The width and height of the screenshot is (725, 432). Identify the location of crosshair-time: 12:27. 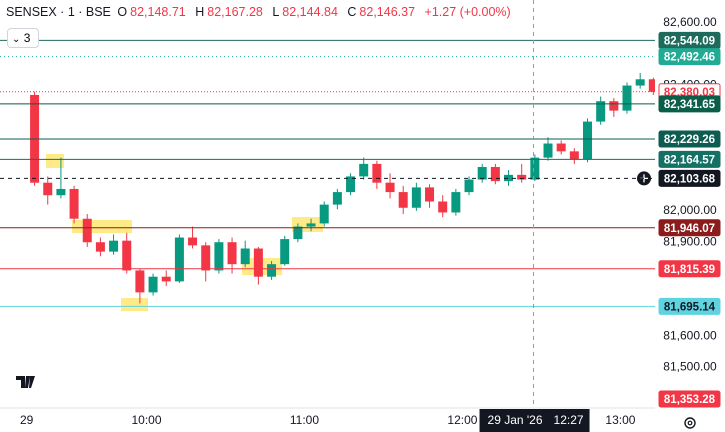
(569, 420).